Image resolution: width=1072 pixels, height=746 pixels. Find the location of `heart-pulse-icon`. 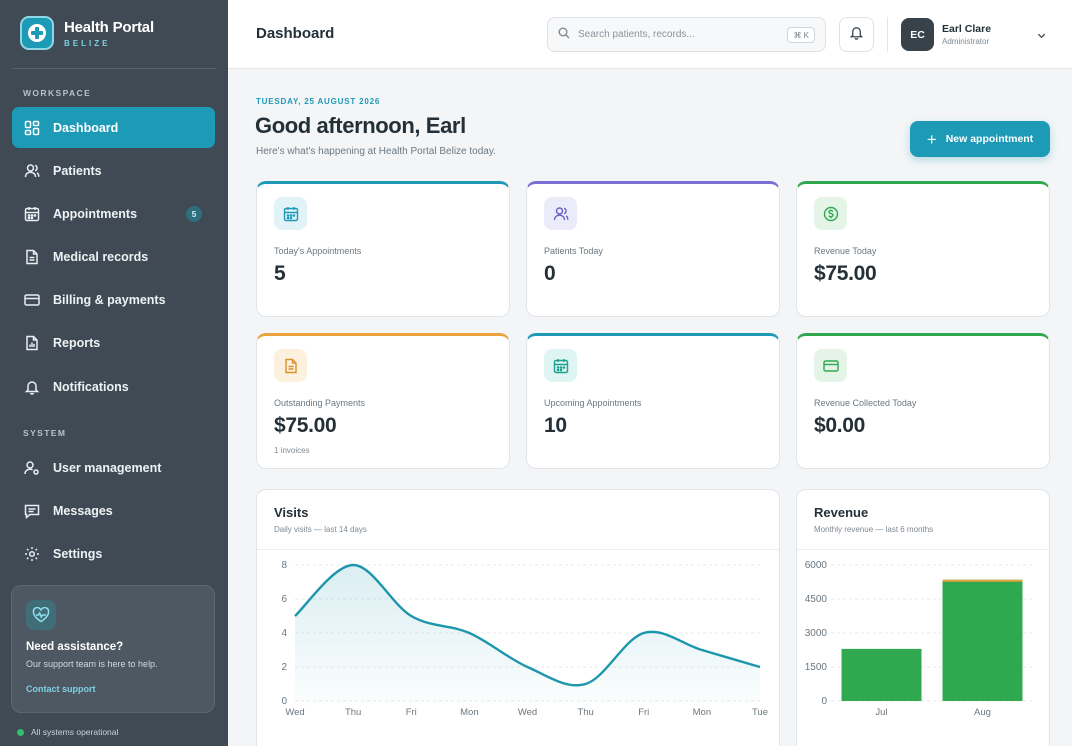

heart-pulse-icon is located at coordinates (41, 615).